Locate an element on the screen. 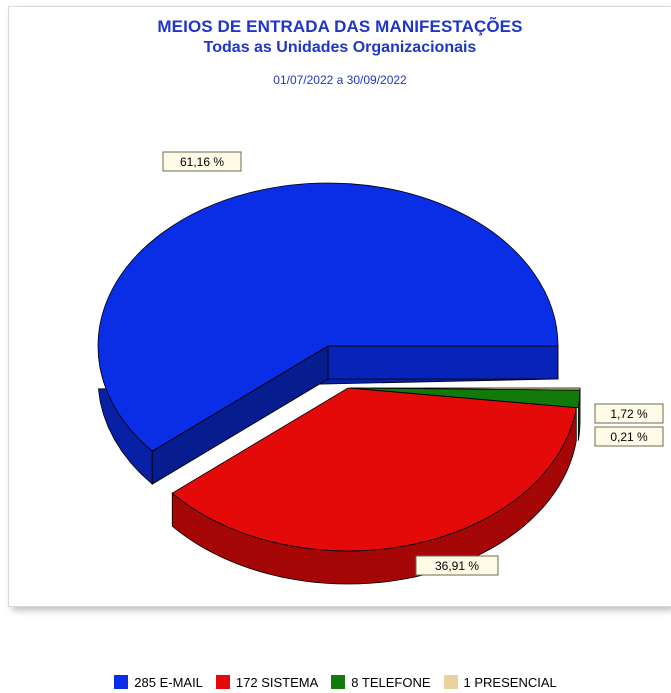 This screenshot has width=671, height=693. legend-item-sistema: 172 SISTEMA is located at coordinates (267, 682).